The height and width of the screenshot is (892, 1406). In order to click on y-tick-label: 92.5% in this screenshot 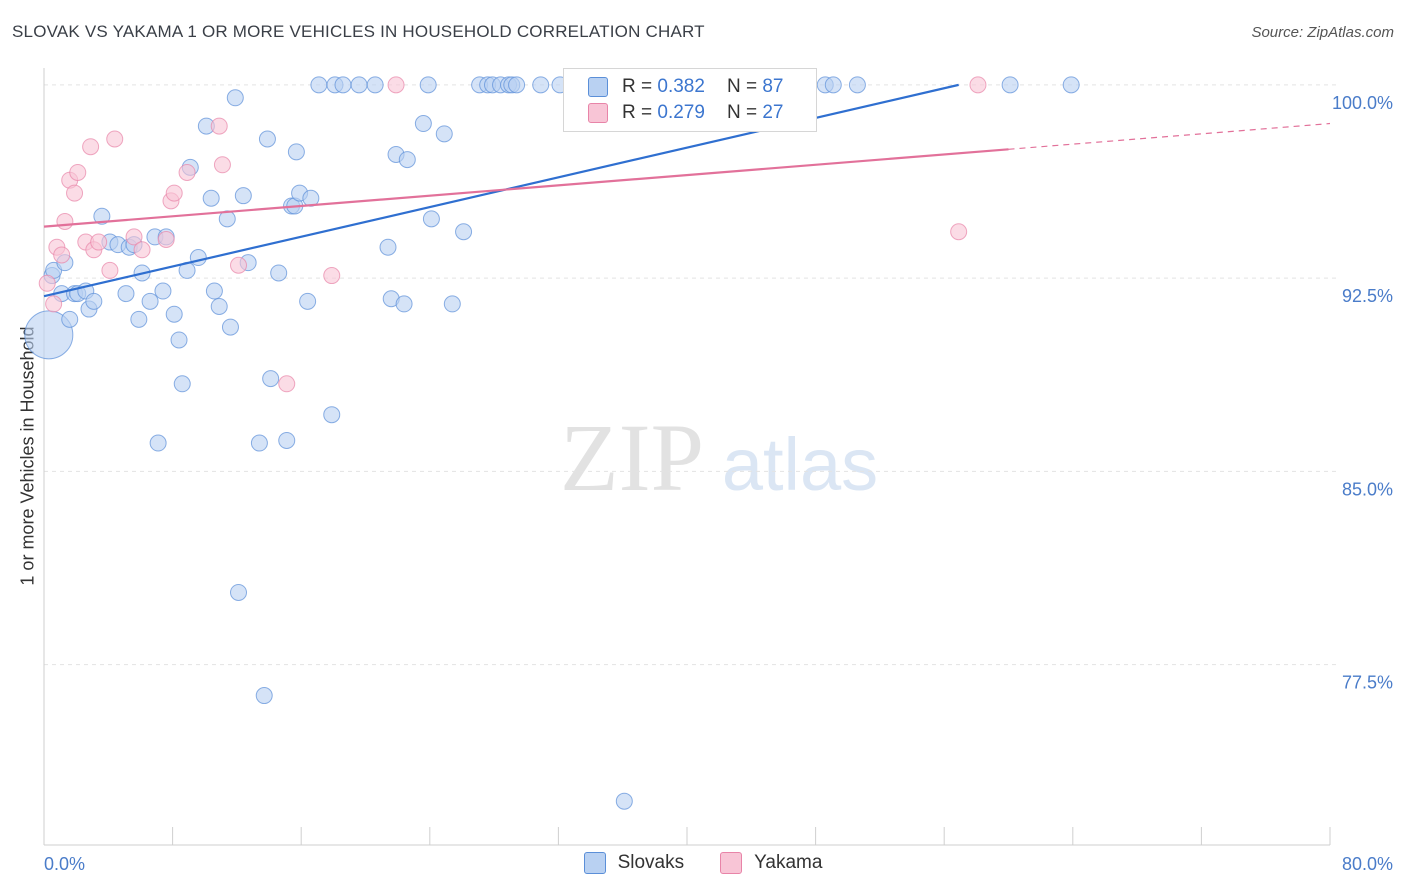, I will do `click(1367, 296)`.